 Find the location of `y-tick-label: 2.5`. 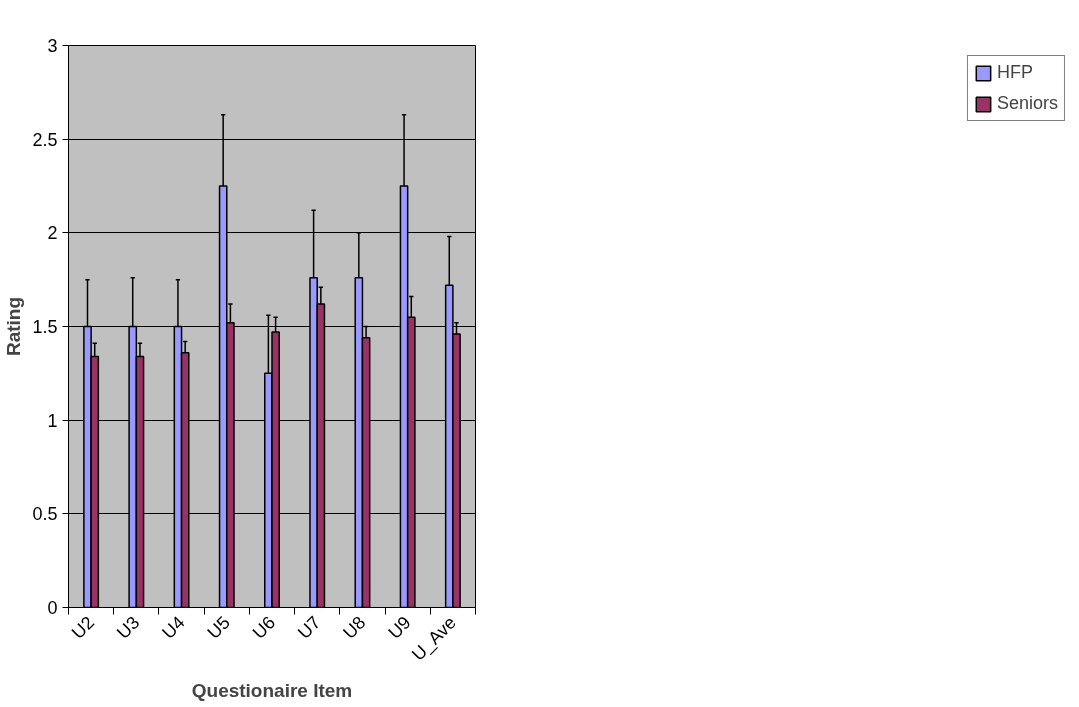

y-tick-label: 2.5 is located at coordinates (45, 139).